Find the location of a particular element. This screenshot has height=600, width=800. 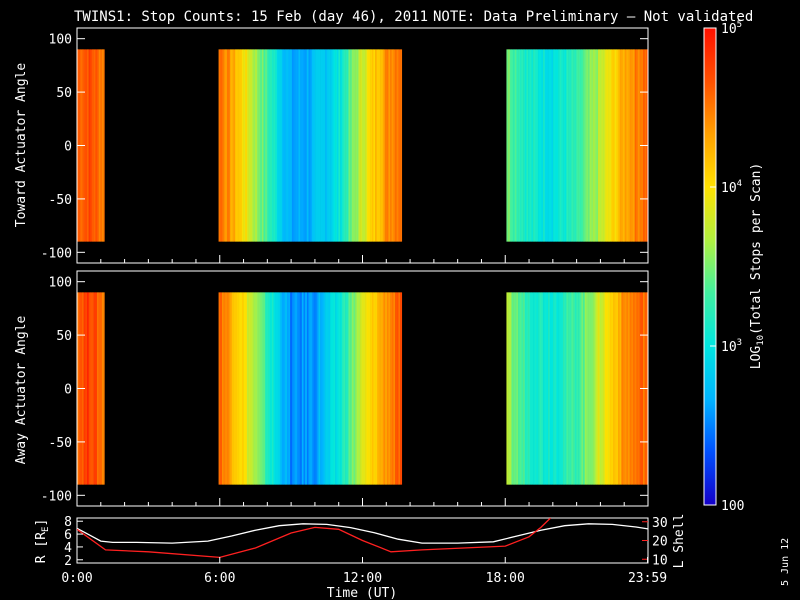

colorbar-gradient is located at coordinates (710, 266).